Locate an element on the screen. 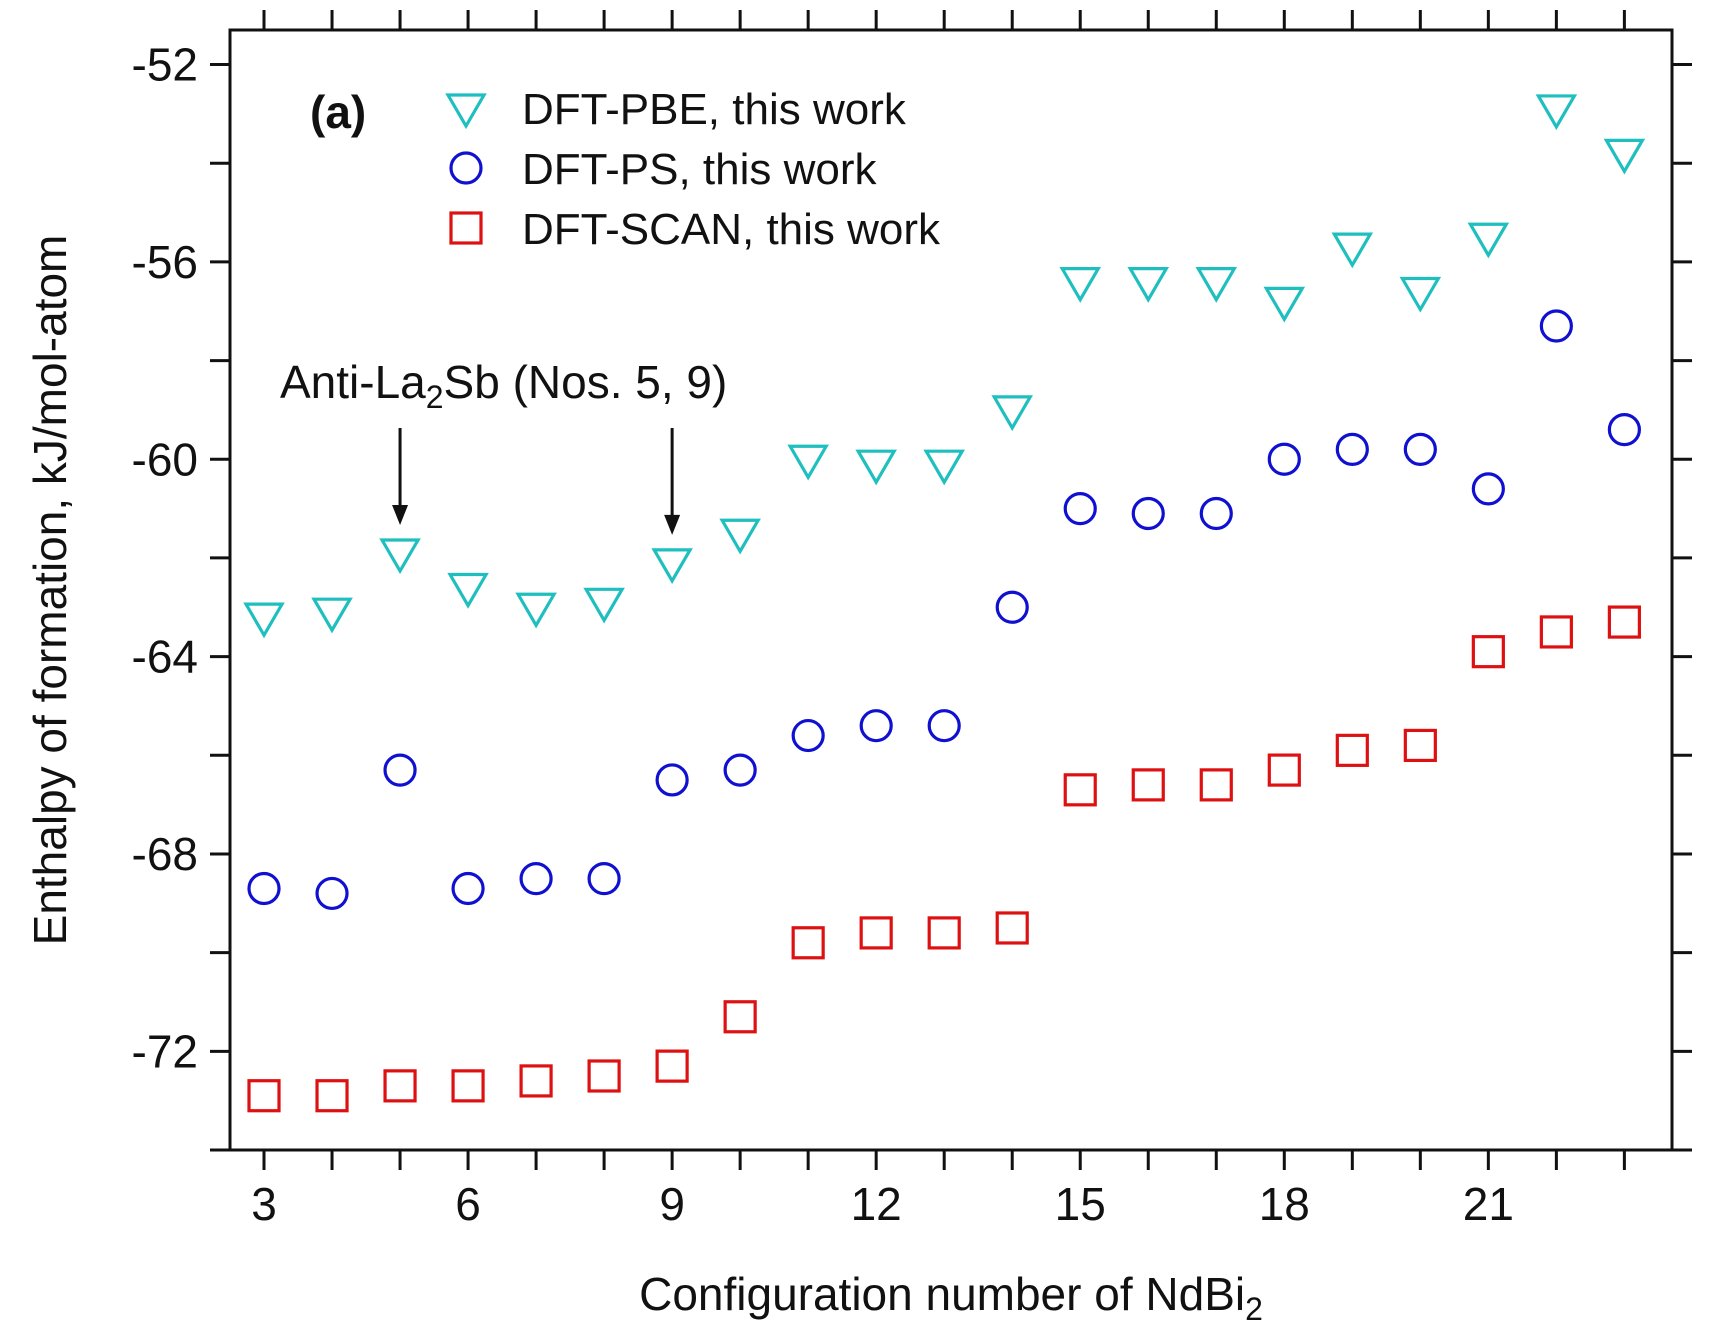 The image size is (1709, 1325). panel-label: (a) is located at coordinates (338, 112).